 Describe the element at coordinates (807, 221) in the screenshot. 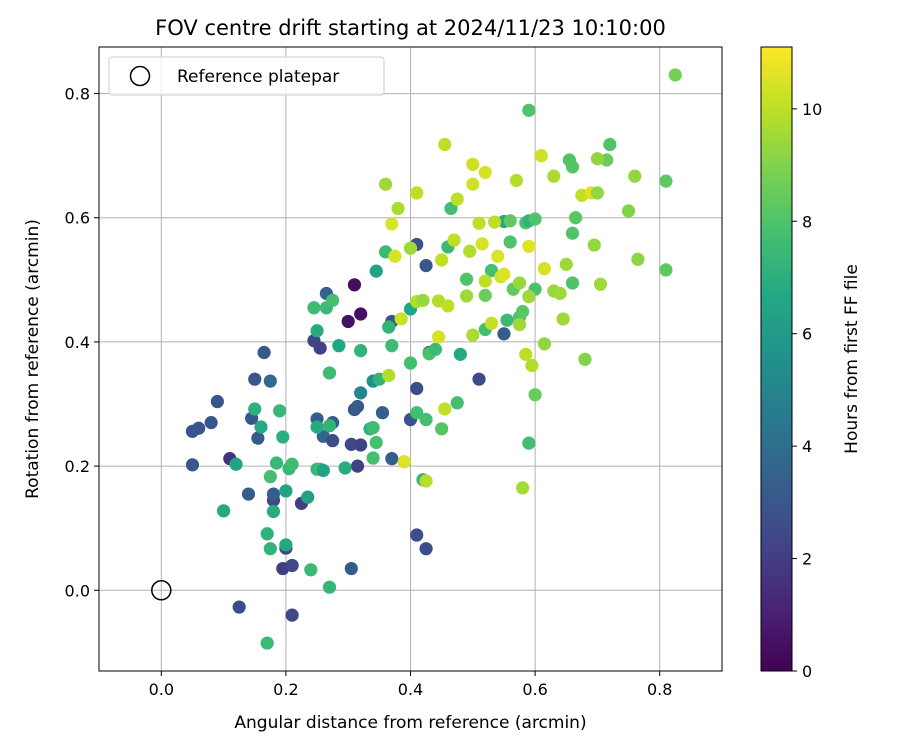

I see `colorbar-tick-label: 8` at that location.